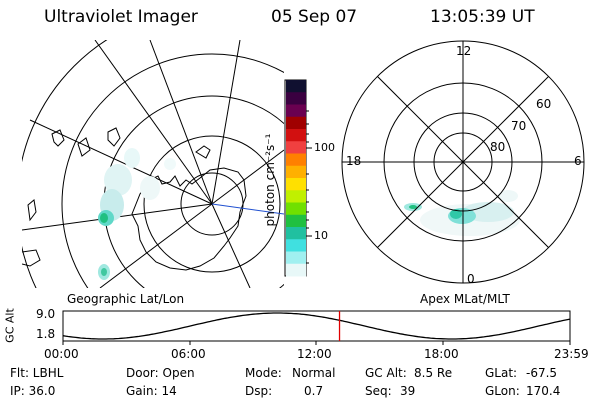 The image size is (600, 400). Describe the element at coordinates (544, 104) in the screenshot. I see `mlat-label-60: 60` at that location.